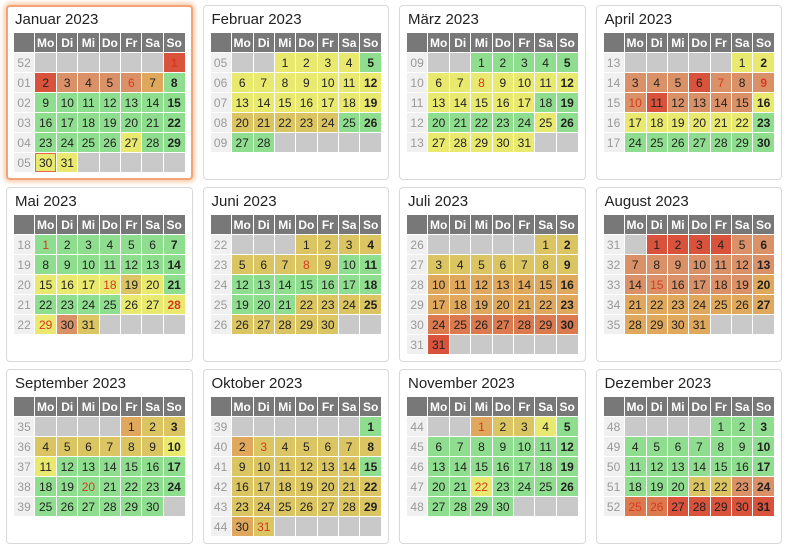 The width and height of the screenshot is (788, 559). Describe the element at coordinates (524, 122) in the screenshot. I see `day-cell: 24` at that location.